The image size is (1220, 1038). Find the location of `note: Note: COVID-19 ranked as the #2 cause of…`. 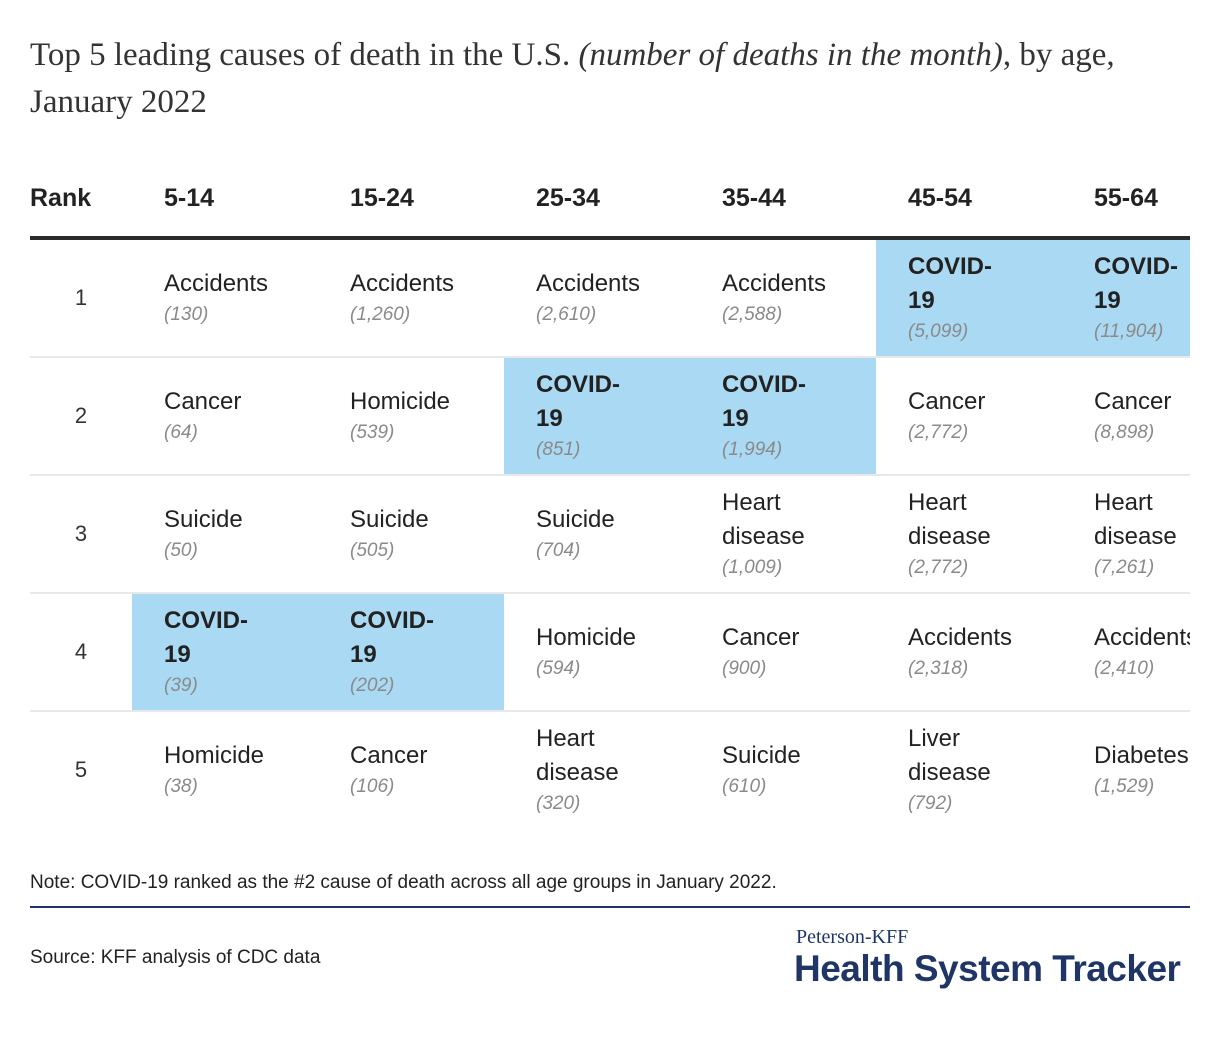

note: Note: COVID-19 ranked as the #2 cause of… is located at coordinates (403, 882).